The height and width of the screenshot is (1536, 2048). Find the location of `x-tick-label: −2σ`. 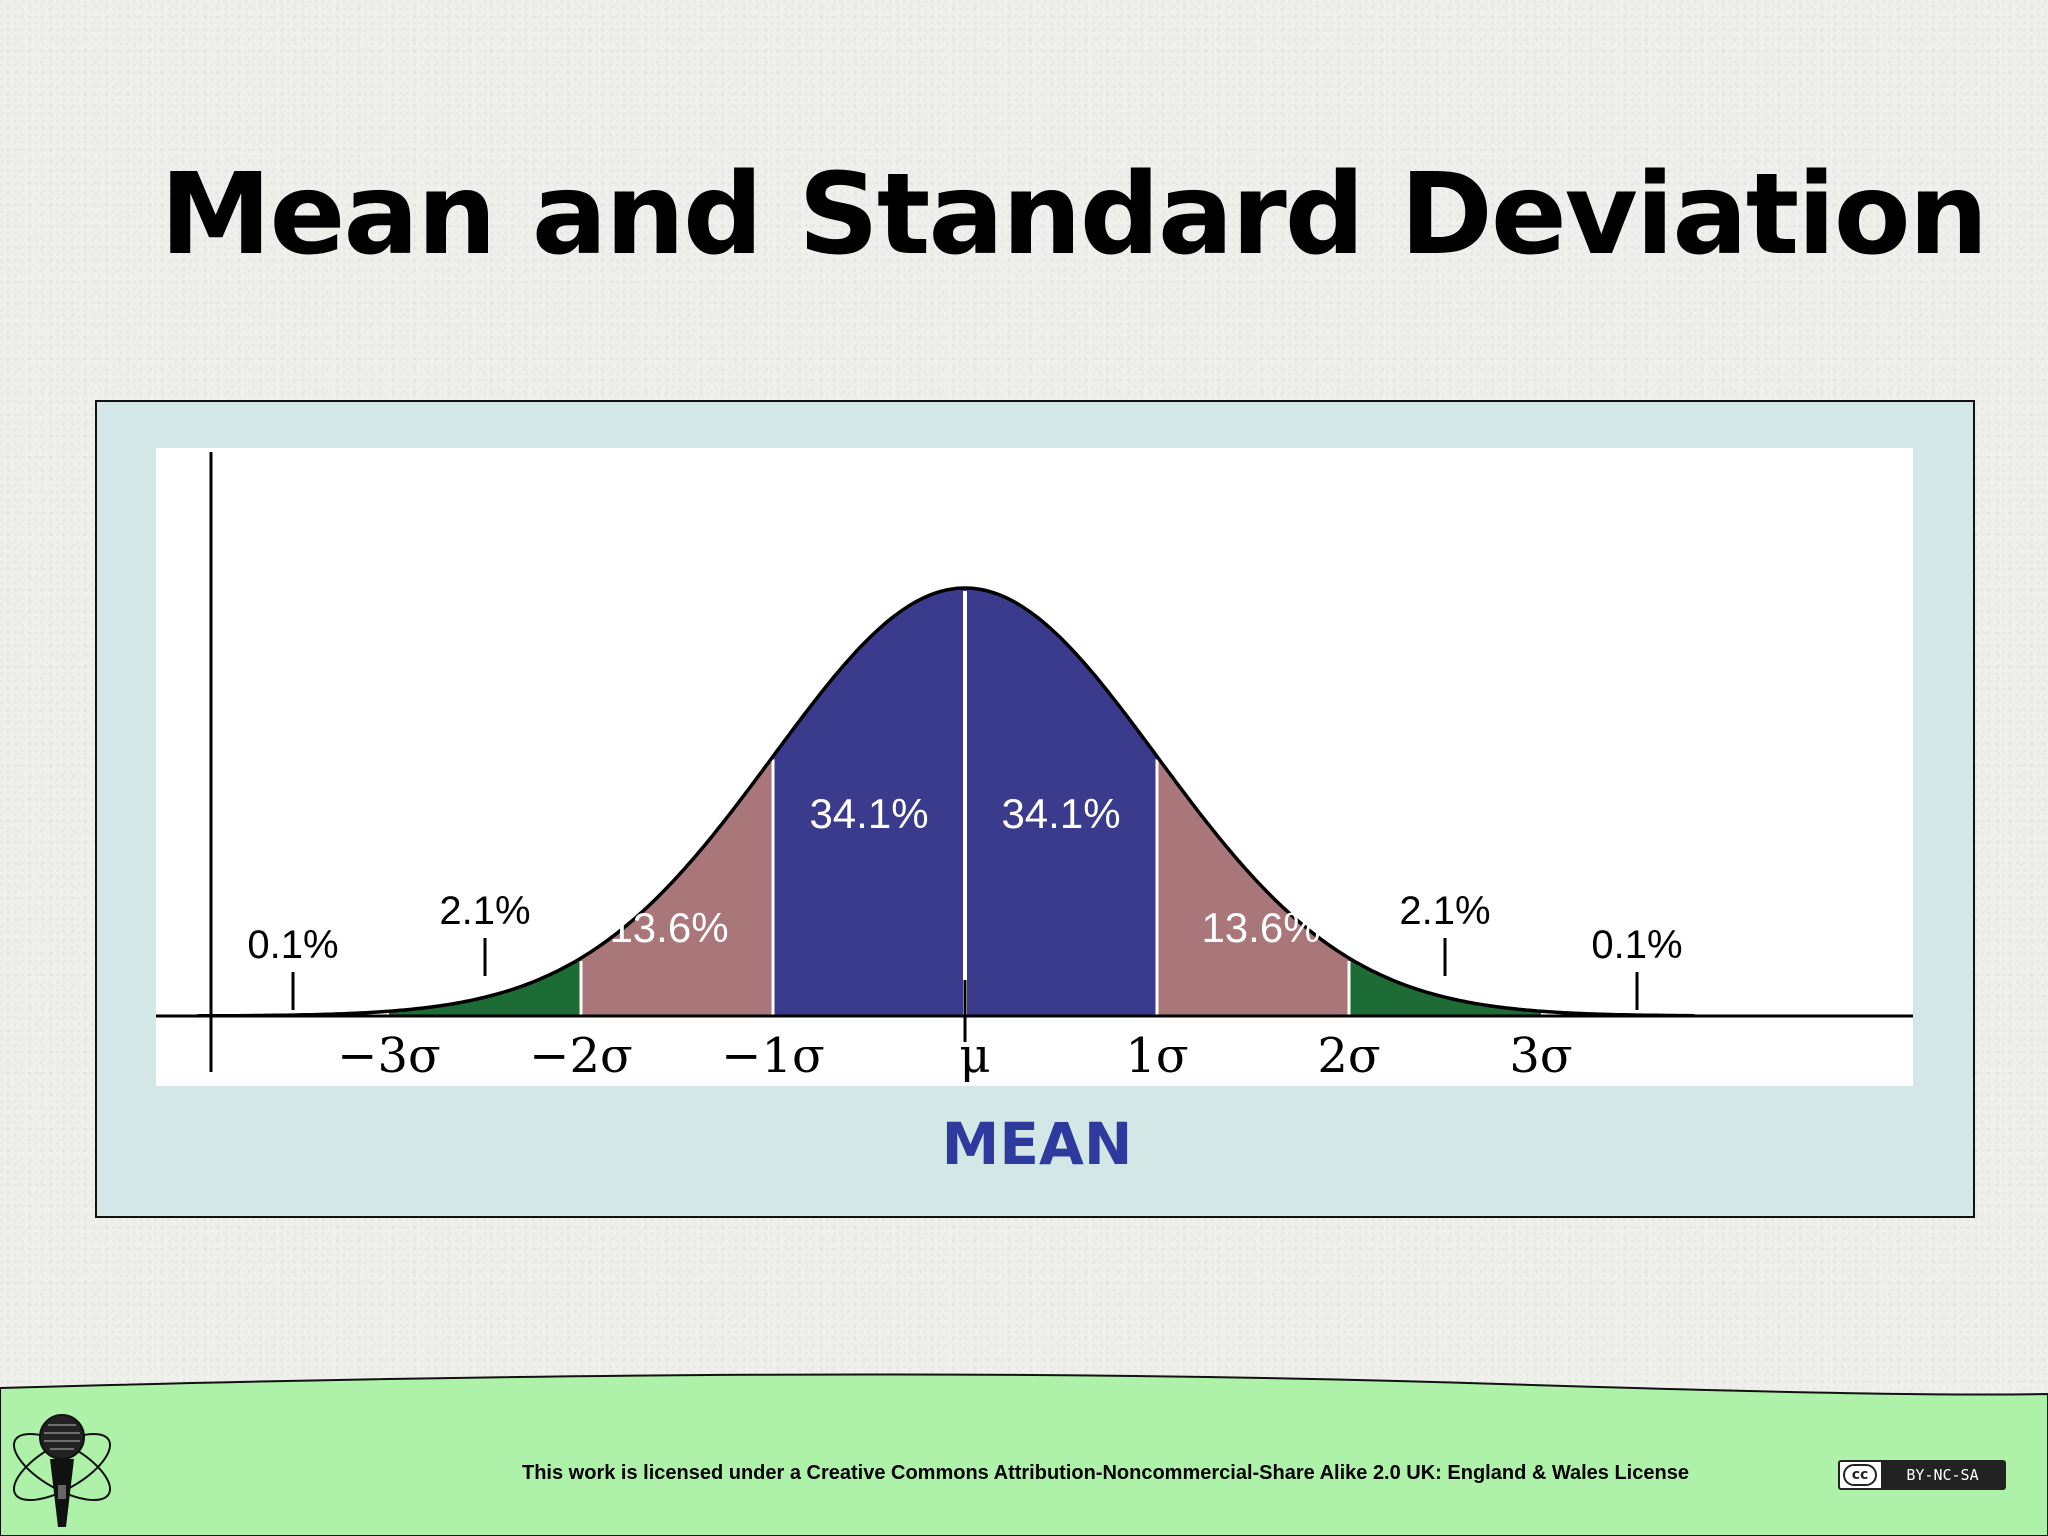

x-tick-label: −2σ is located at coordinates (581, 1056).